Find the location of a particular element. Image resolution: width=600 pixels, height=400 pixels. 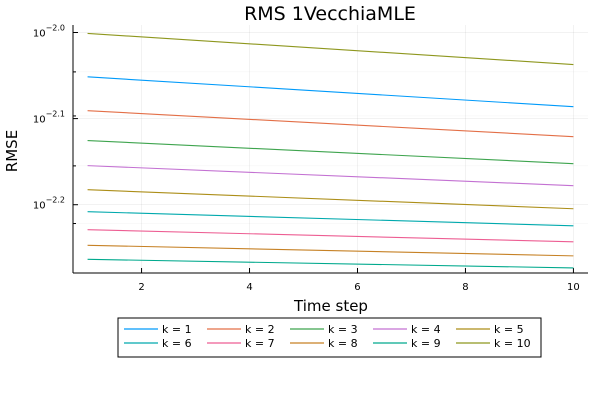

legend-label: k = 8 is located at coordinates (343, 343).